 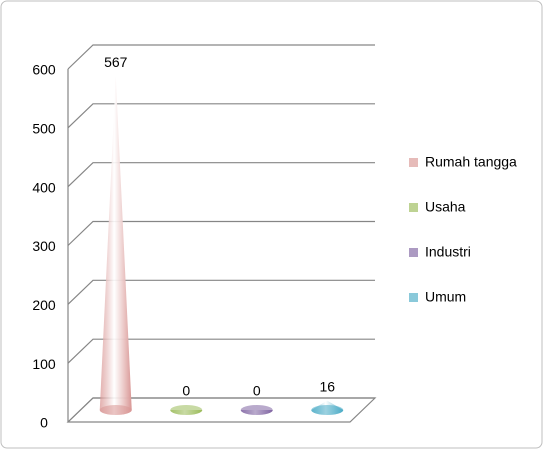 I want to click on legend-label: Usaha, so click(x=445, y=207).